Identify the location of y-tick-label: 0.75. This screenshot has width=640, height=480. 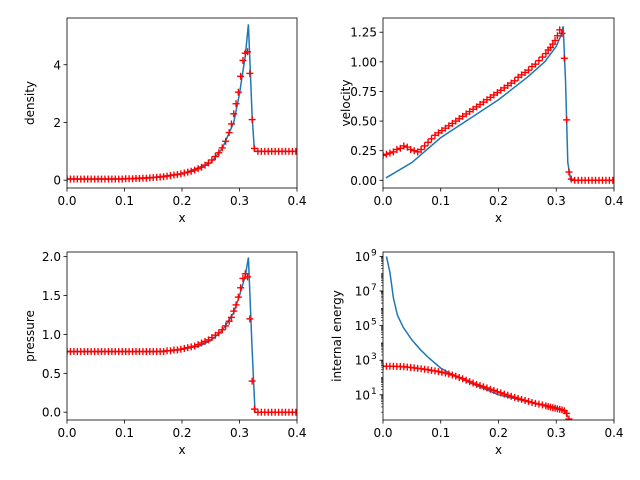
(363, 92).